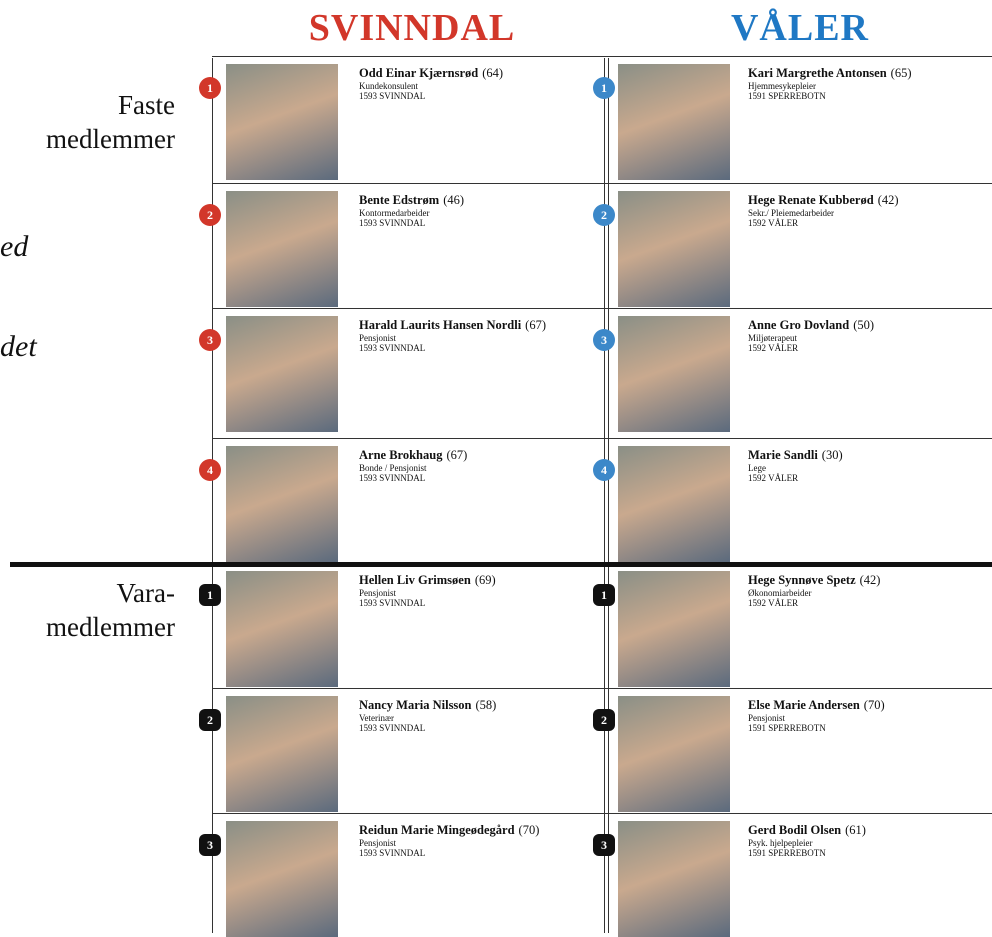  Describe the element at coordinates (393, 468) in the screenshot. I see `member-role: Bonde / Pensjonist` at that location.